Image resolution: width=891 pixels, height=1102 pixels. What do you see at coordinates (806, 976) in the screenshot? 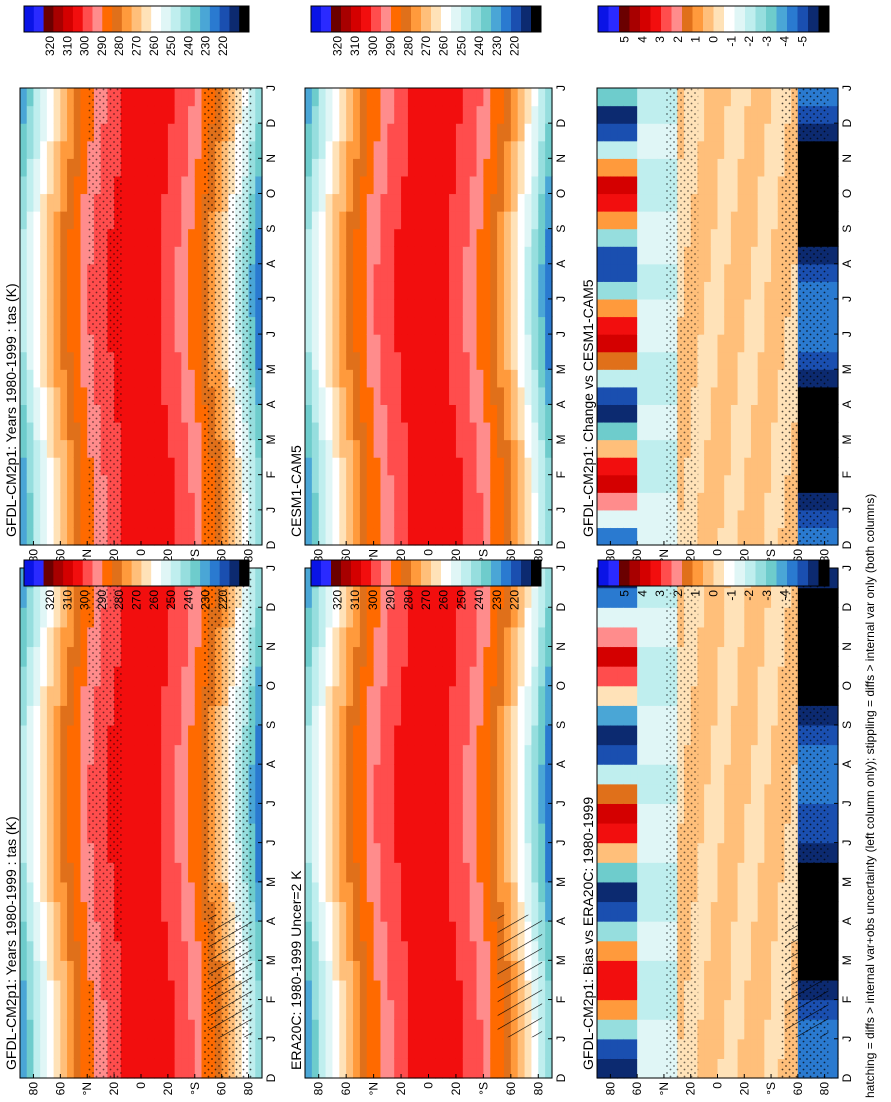
I see `hatching` at bounding box center [806, 976].